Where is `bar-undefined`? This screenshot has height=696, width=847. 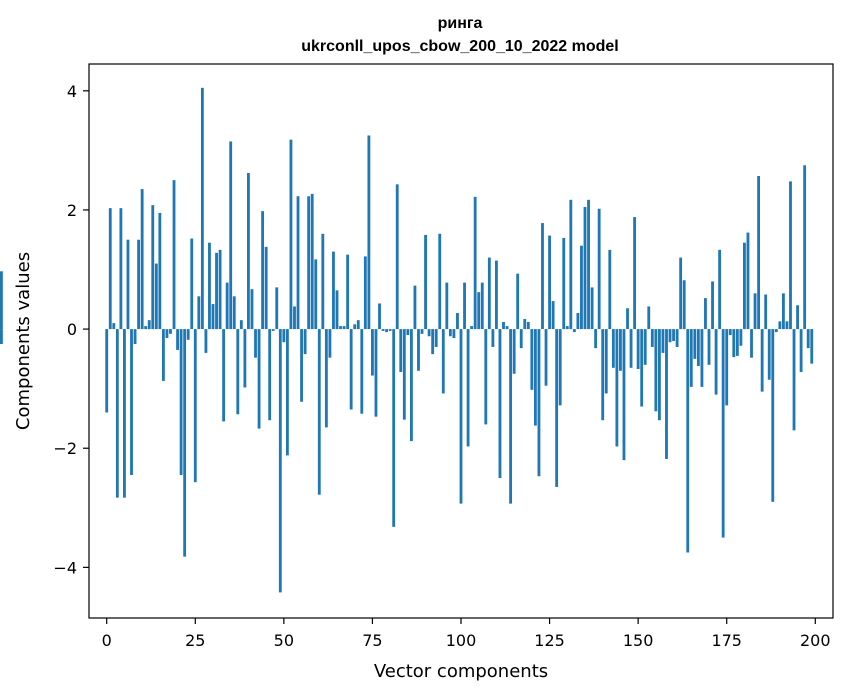 bar-undefined is located at coordinates (1, 300).